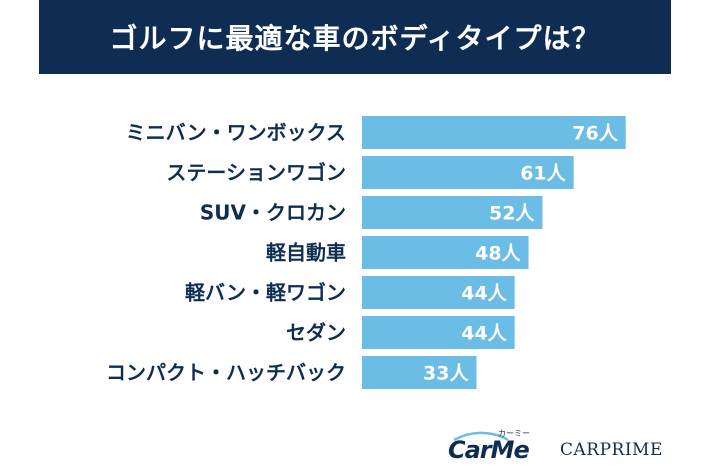 Image resolution: width=710 pixels, height=474 pixels. Describe the element at coordinates (595, 134) in the screenshot. I see `value-label: 76人` at that location.